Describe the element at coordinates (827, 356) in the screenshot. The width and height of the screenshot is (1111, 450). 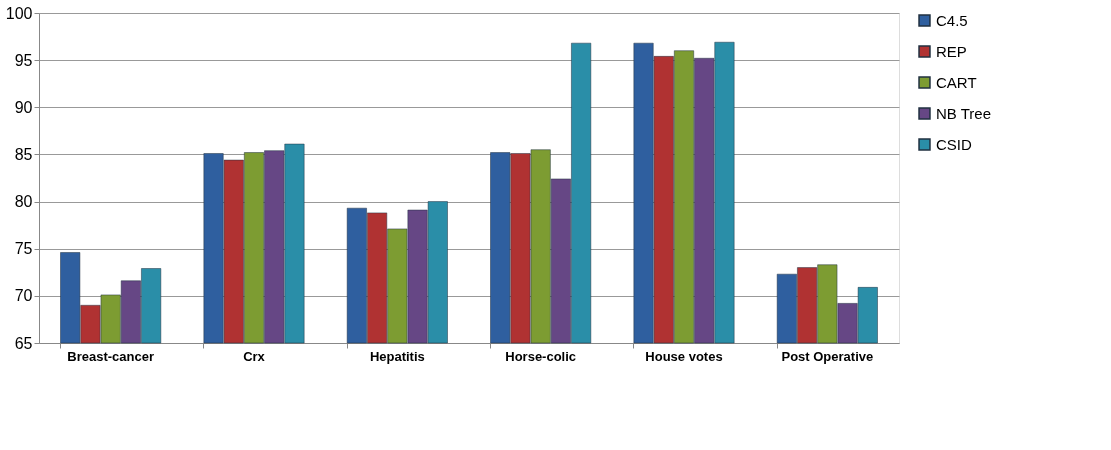
I see `x-tick-label: Post Operative` at that location.